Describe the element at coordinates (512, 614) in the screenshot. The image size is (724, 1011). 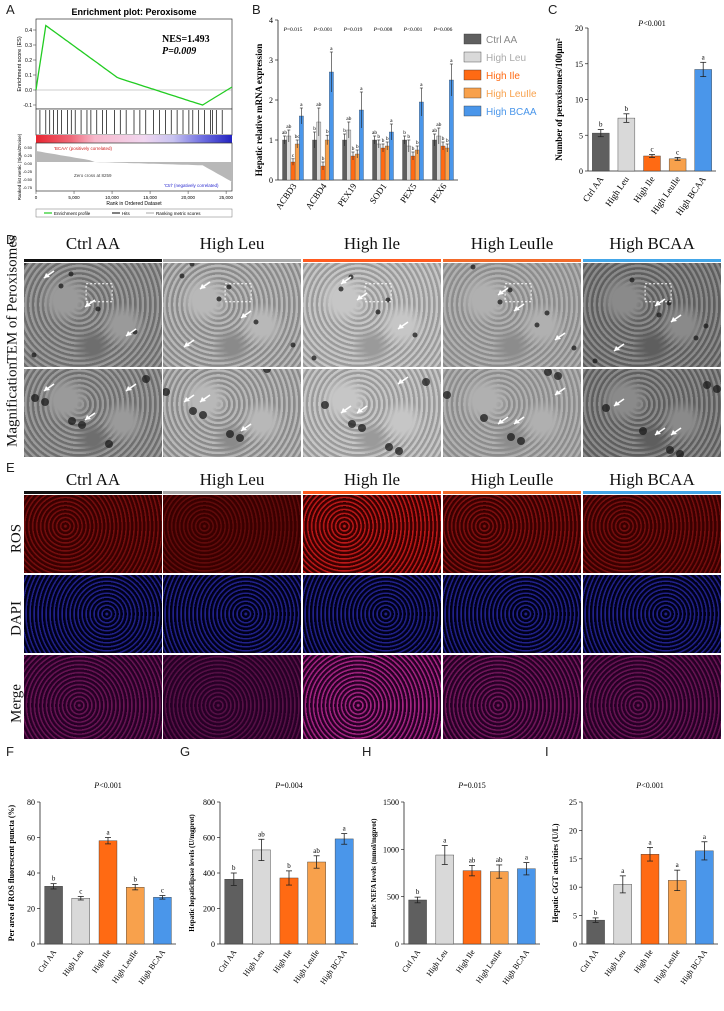
I see `dapi-image` at that location.